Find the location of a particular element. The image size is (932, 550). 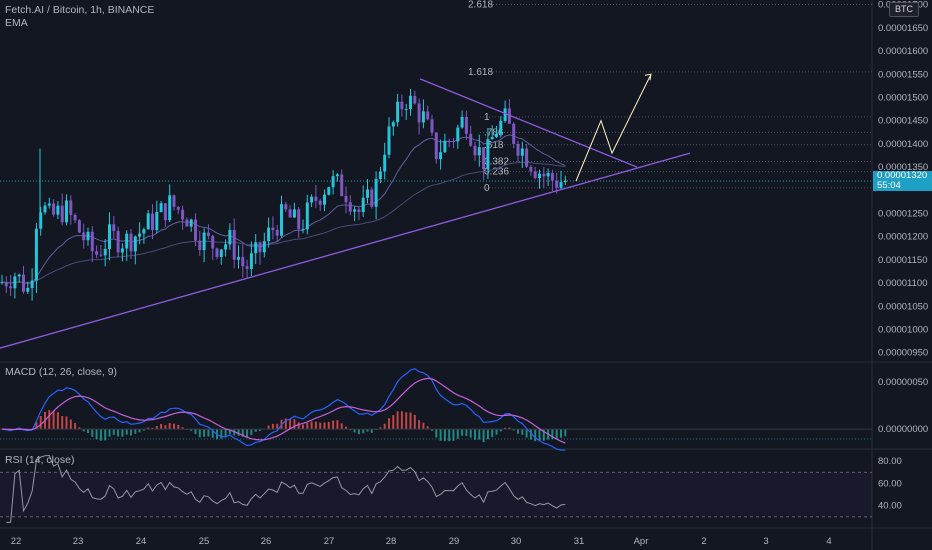

time-tick-label: 28 is located at coordinates (391, 541).